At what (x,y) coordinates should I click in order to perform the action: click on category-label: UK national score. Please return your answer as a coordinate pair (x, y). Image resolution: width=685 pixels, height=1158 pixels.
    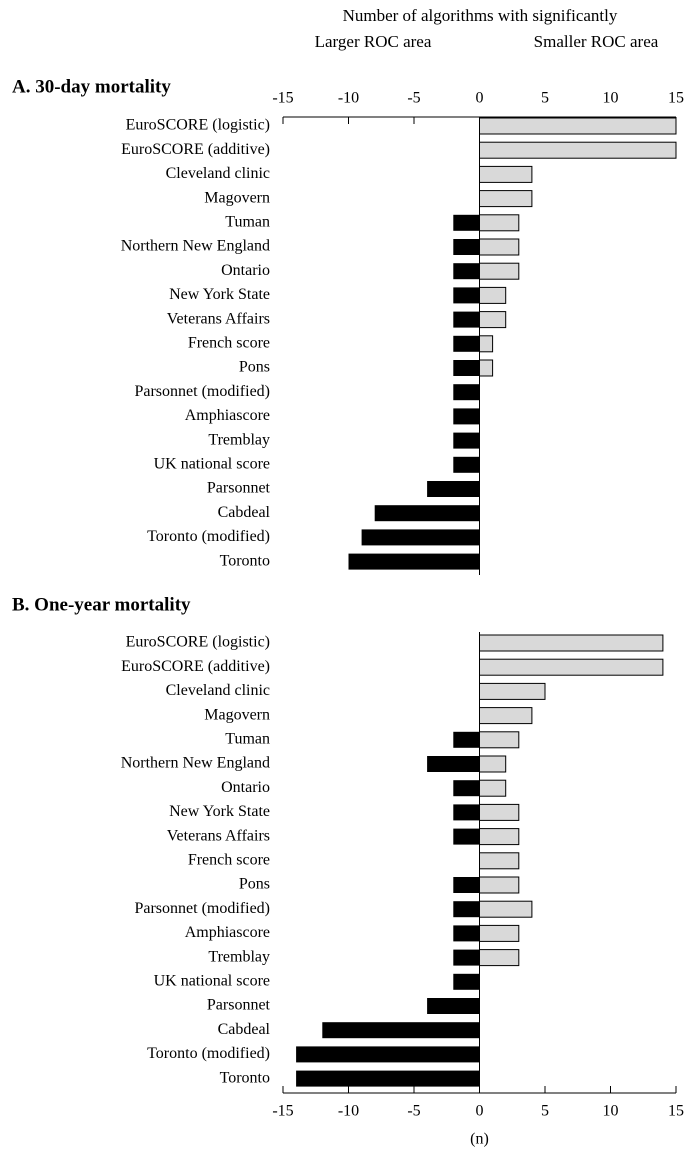
    Looking at the image, I should click on (212, 980).